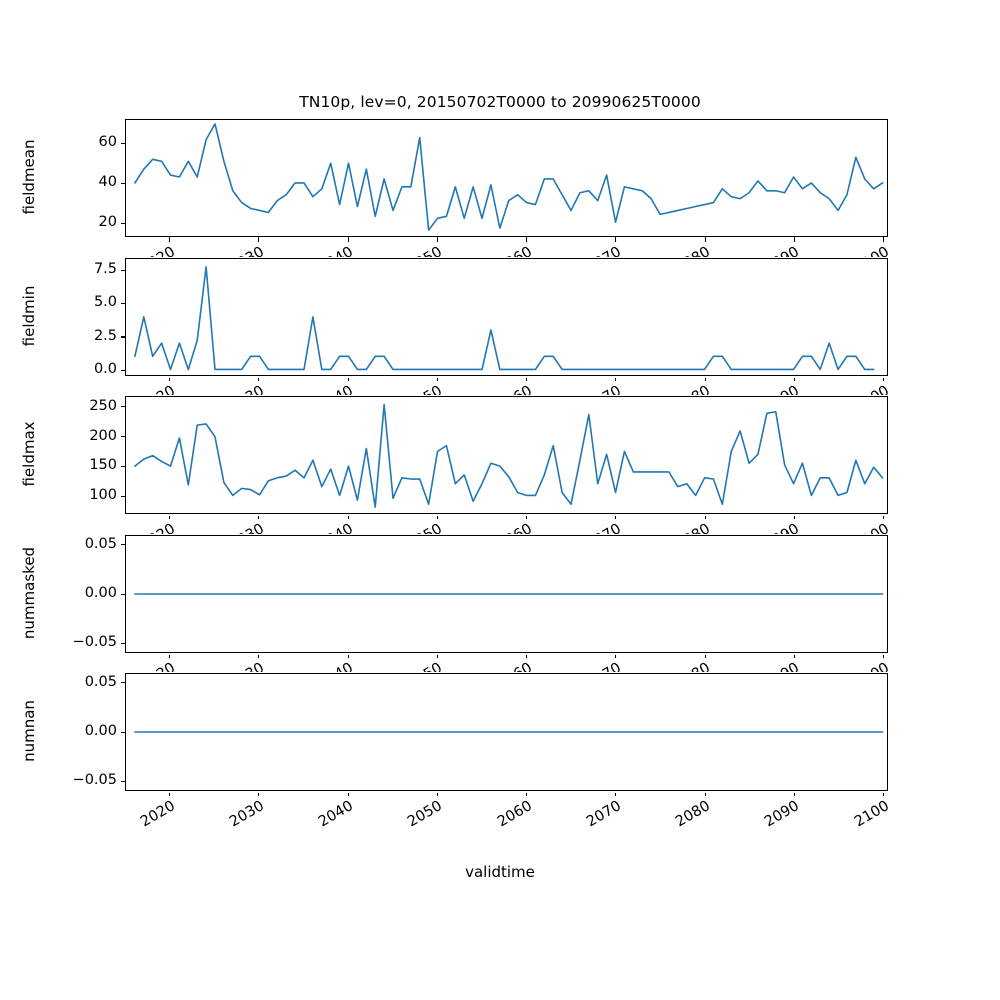  I want to click on y-axis-label-fieldmin: fieldmin, so click(29, 316).